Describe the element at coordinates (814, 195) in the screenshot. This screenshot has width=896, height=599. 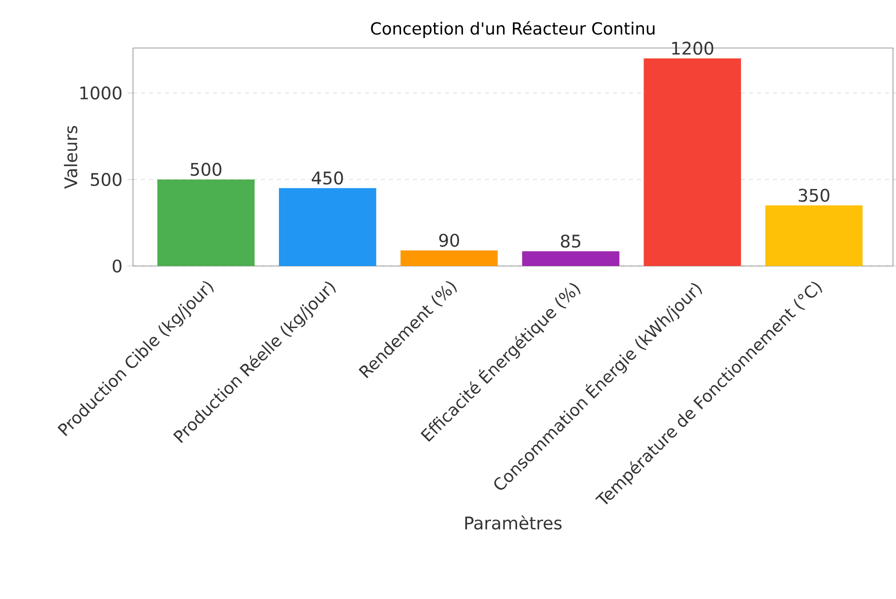
I see `data-label: 350` at that location.